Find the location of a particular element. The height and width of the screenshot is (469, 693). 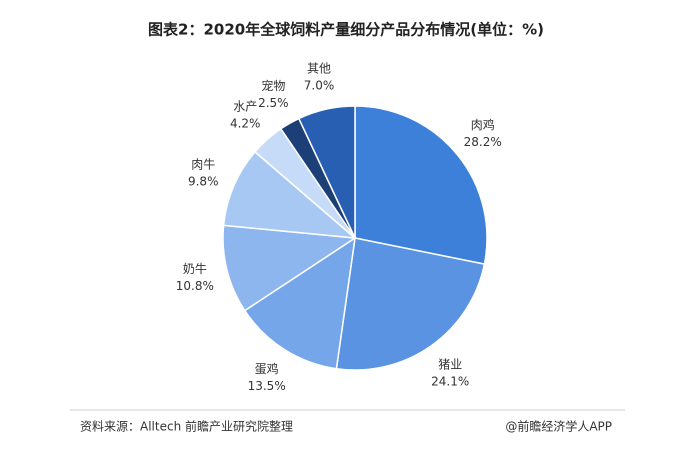

value-label: 4.2% is located at coordinates (245, 123).